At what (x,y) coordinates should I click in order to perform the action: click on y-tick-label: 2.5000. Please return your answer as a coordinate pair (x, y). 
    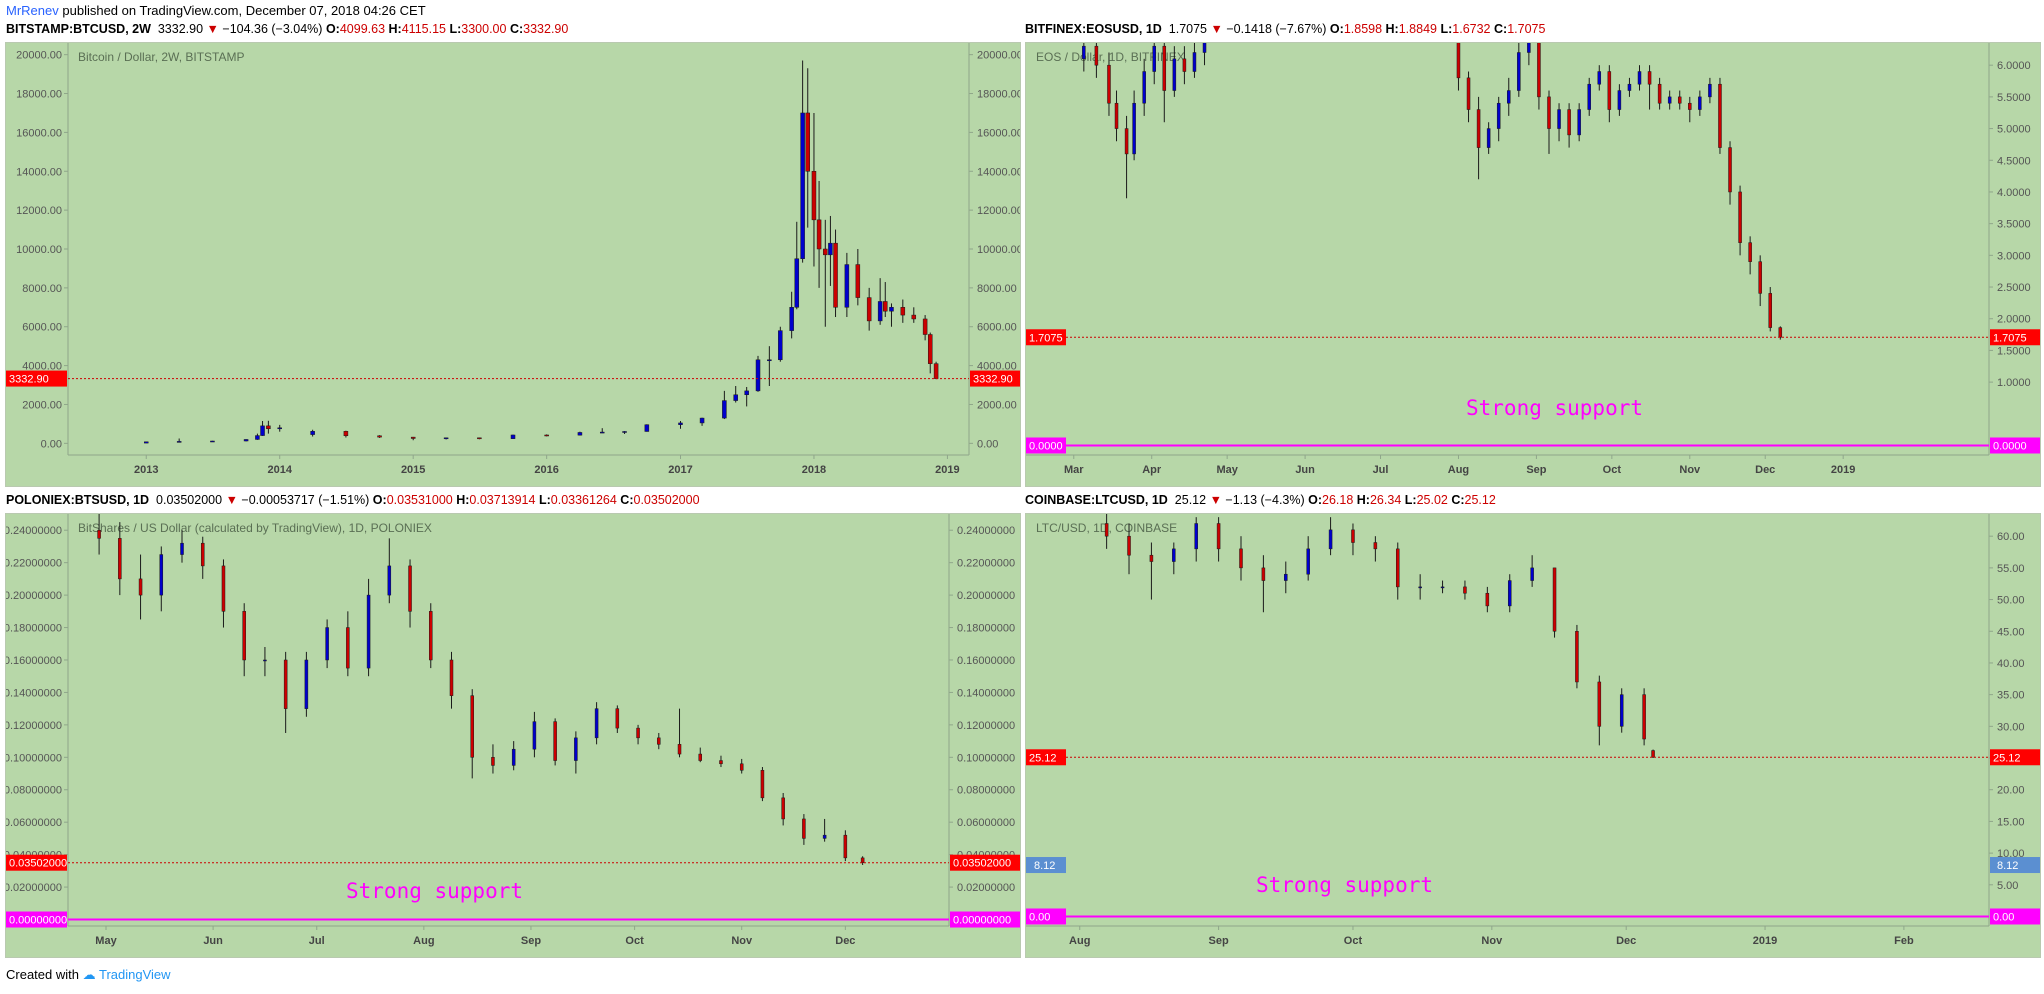
    Looking at the image, I should click on (2014, 288).